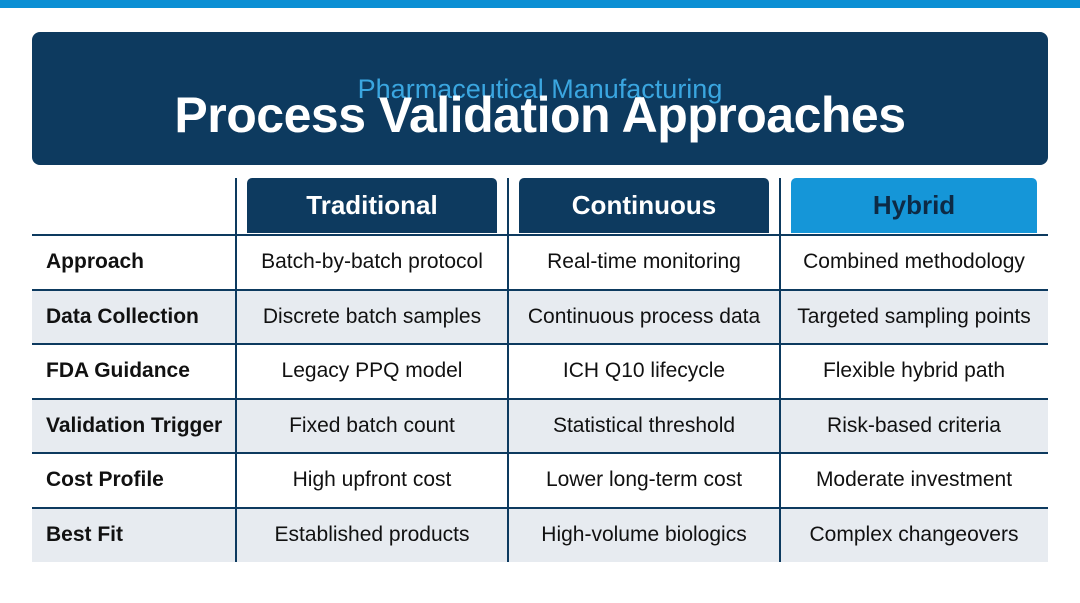  What do you see at coordinates (95, 262) in the screenshot?
I see `row-label: Approach` at bounding box center [95, 262].